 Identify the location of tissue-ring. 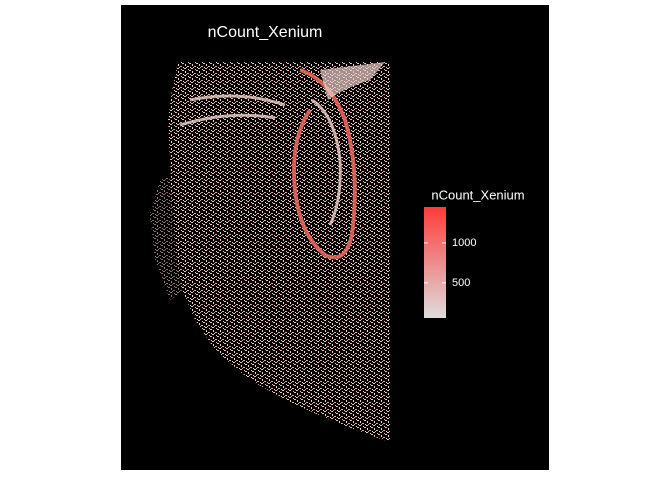
(324, 164).